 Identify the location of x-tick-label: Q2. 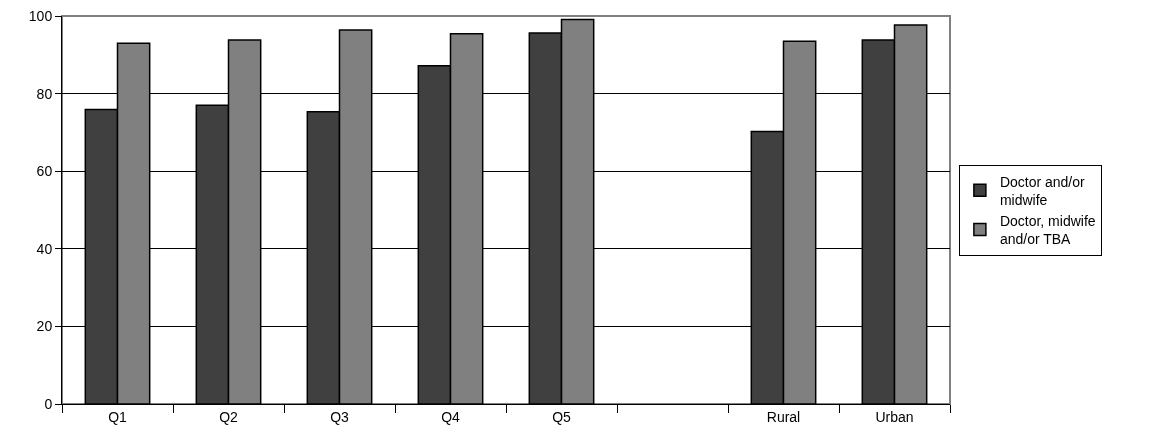
(229, 416).